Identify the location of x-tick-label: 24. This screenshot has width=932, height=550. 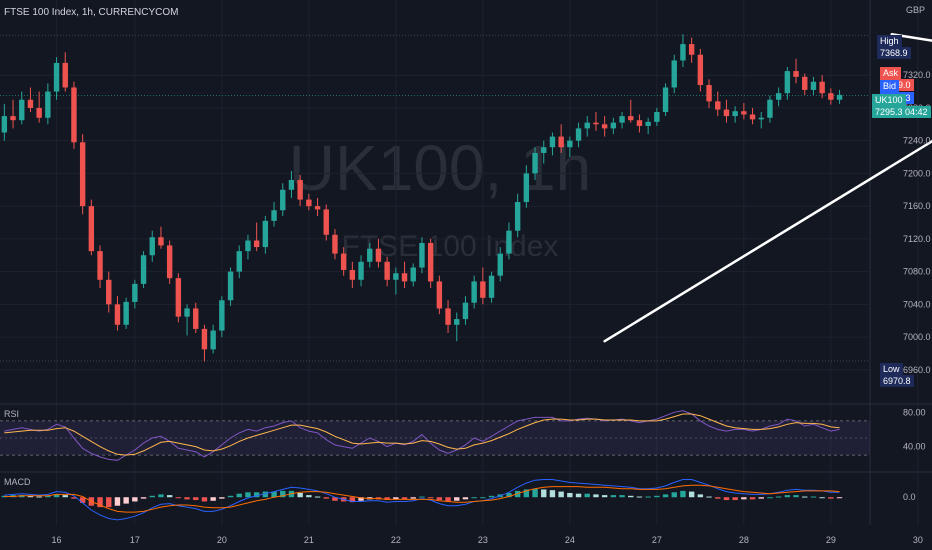
(570, 540).